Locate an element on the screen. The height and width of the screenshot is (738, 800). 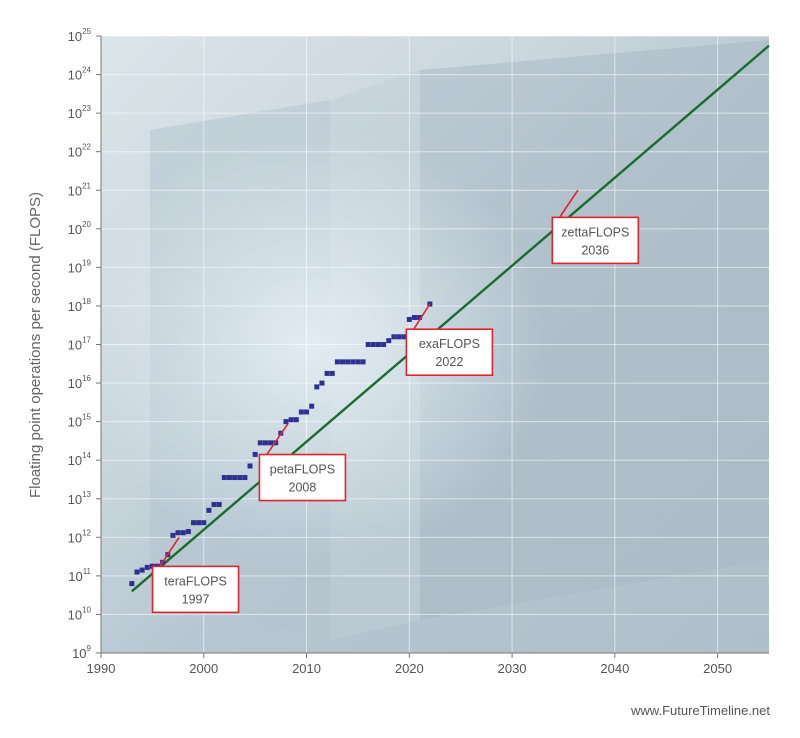
x-tick-labels: 1990 2000 2010 2020 2030 2040 2050 is located at coordinates (410, 668).